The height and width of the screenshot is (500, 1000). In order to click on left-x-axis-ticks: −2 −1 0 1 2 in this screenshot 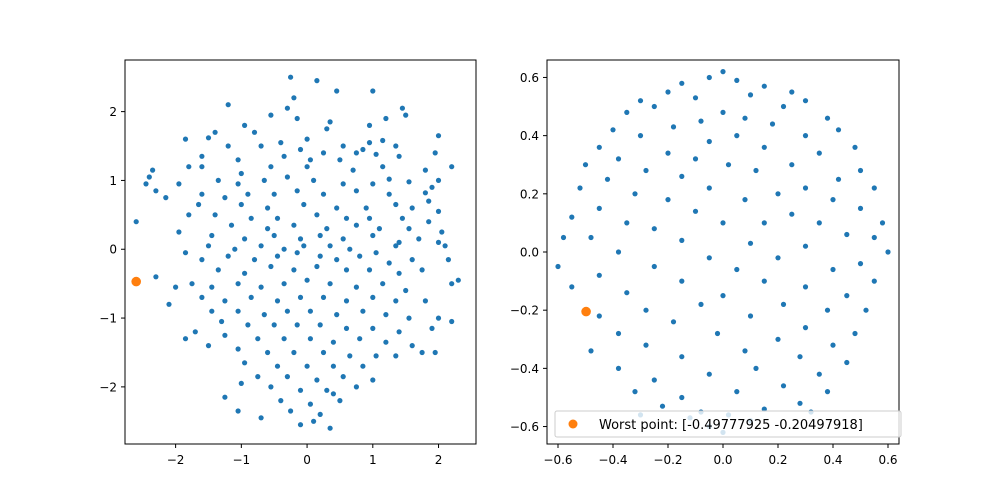, I will do `click(305, 455)`.